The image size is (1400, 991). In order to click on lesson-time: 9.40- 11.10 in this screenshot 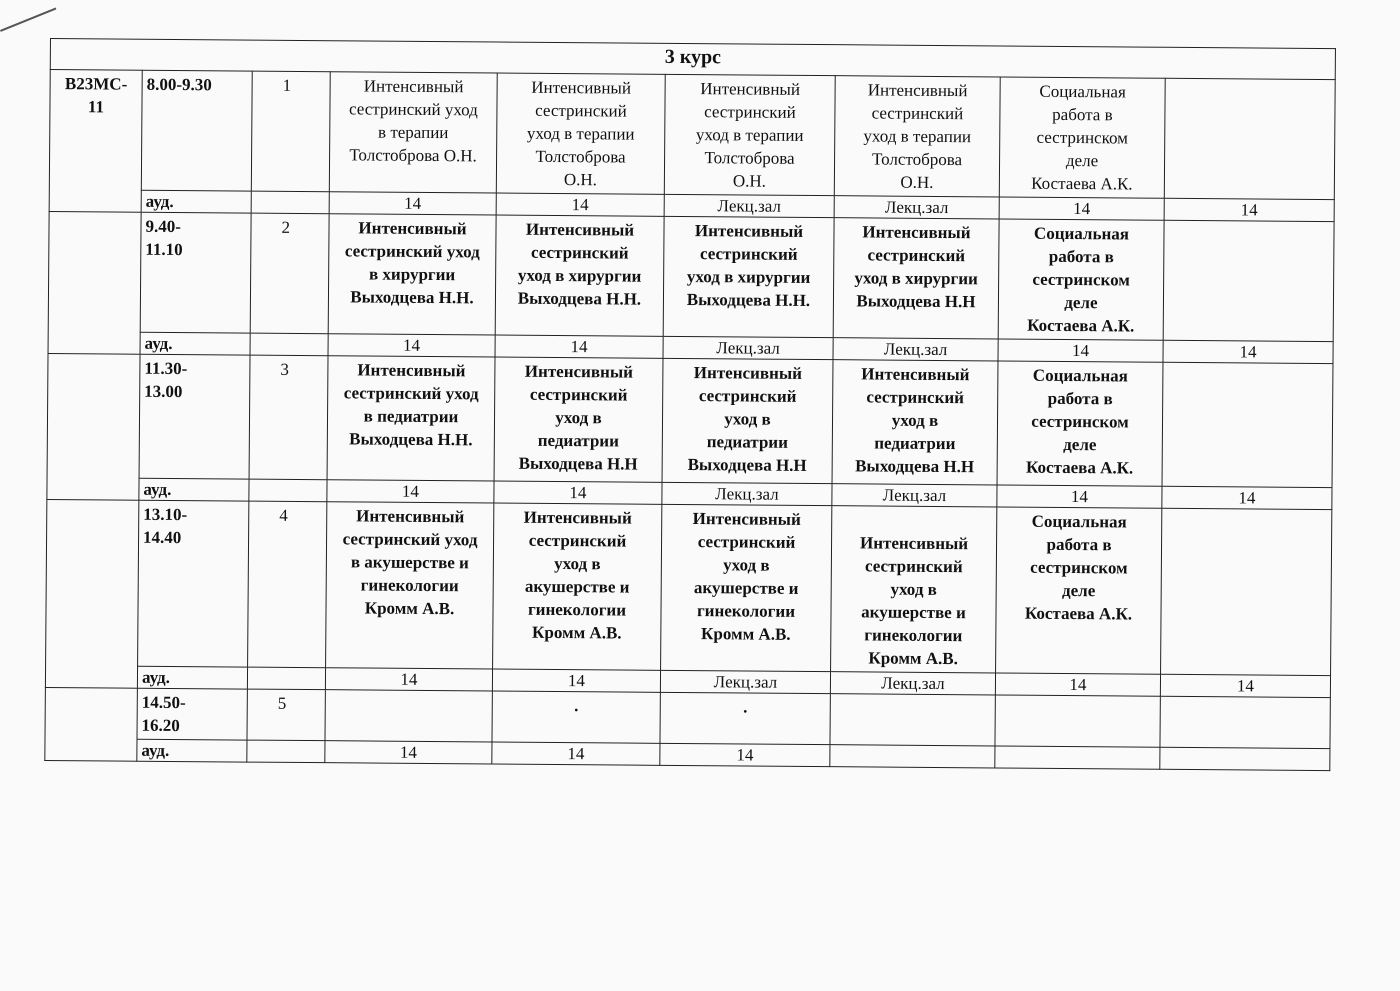, I will do `click(196, 273)`.